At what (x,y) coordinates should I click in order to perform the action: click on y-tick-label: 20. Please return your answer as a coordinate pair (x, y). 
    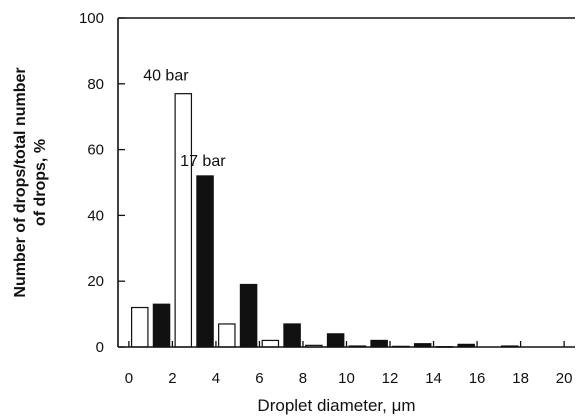
    Looking at the image, I should click on (95, 281).